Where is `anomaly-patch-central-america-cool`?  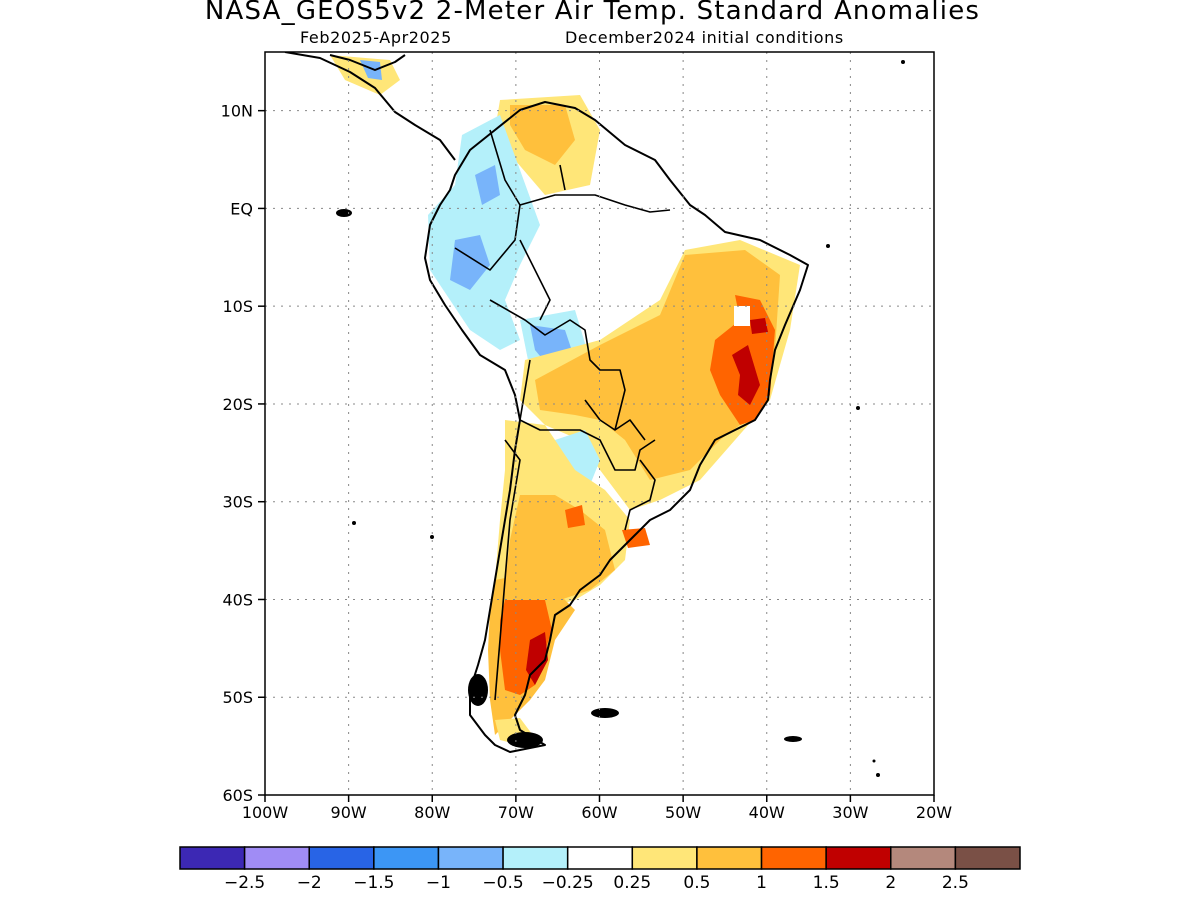
anomaly-patch-central-america-cool is located at coordinates (371, 70).